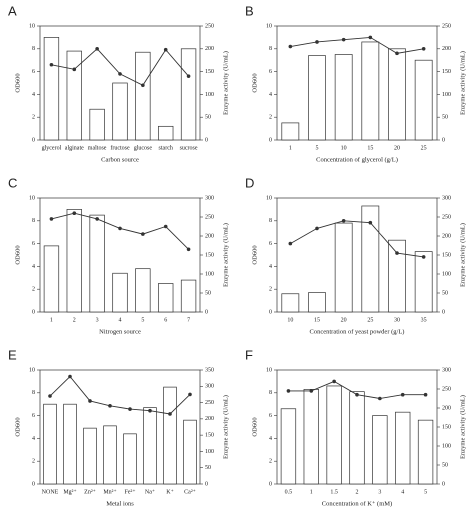 This screenshot has width=474, height=518. Describe the element at coordinates (165, 320) in the screenshot. I see `x-tick-label: 6` at that location.